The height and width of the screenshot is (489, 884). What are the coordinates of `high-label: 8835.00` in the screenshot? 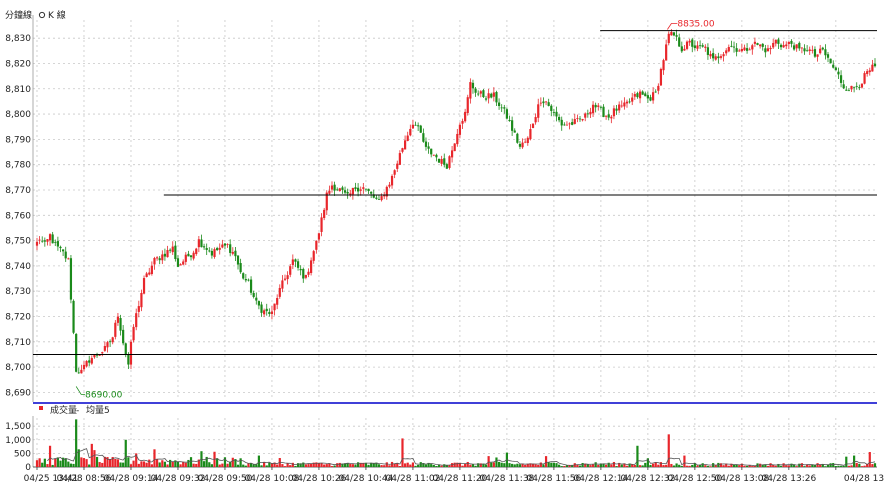 It's located at (695, 25).